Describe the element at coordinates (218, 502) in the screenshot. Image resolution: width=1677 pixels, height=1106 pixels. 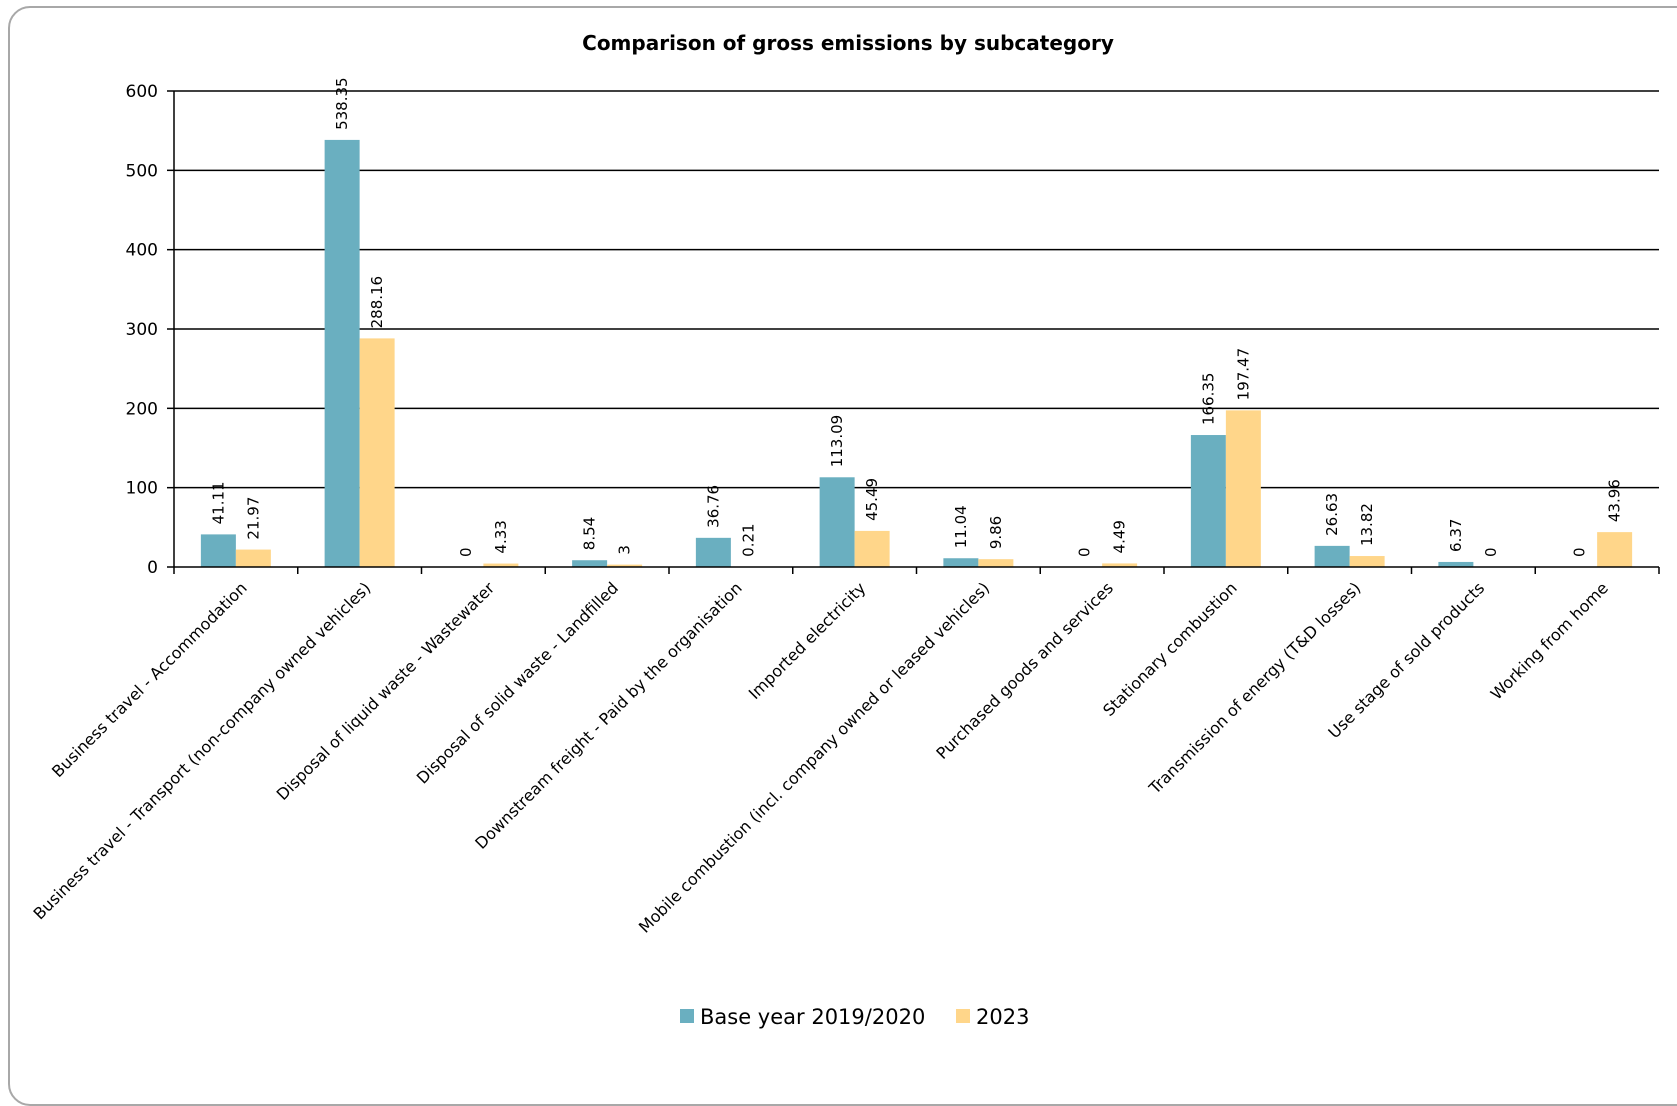
I see `data-label: 41.11` at that location.